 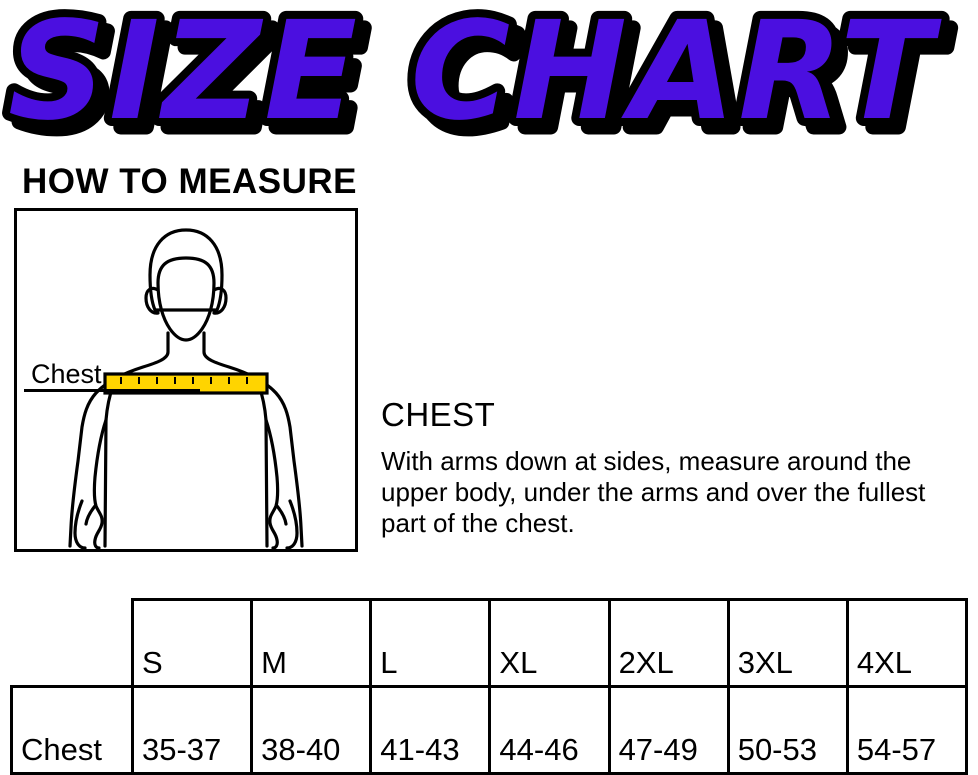 I want to click on right-body-outline, so click(x=253, y=439).